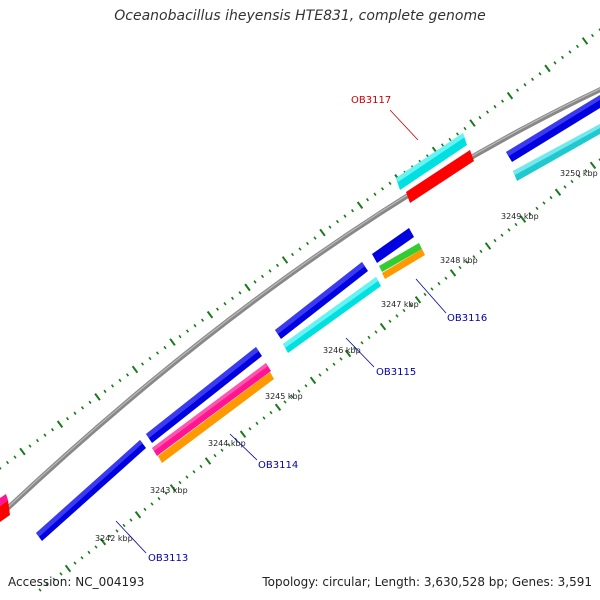  I want to click on feature-green, so click(400, 257).